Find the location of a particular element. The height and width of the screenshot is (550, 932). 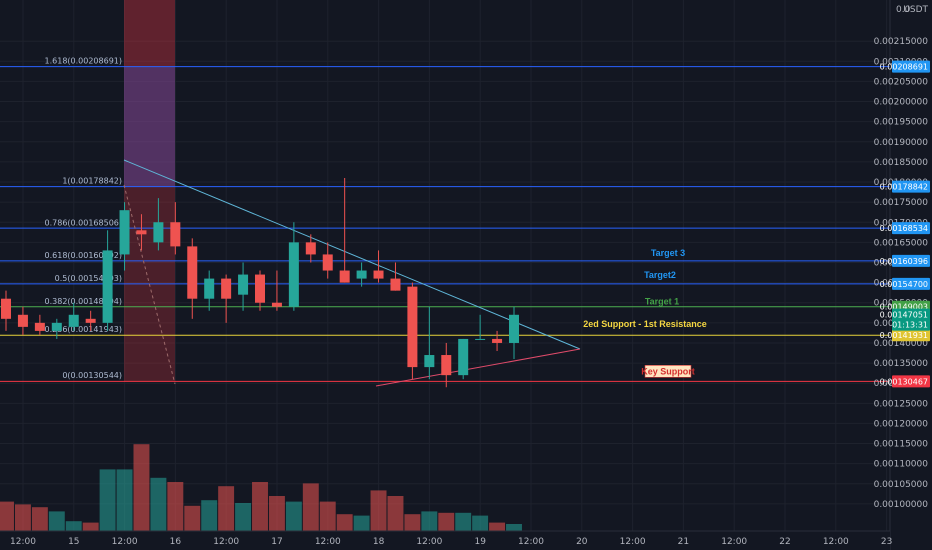

fib-level-label: 1(0.00178842) is located at coordinates (92, 181).